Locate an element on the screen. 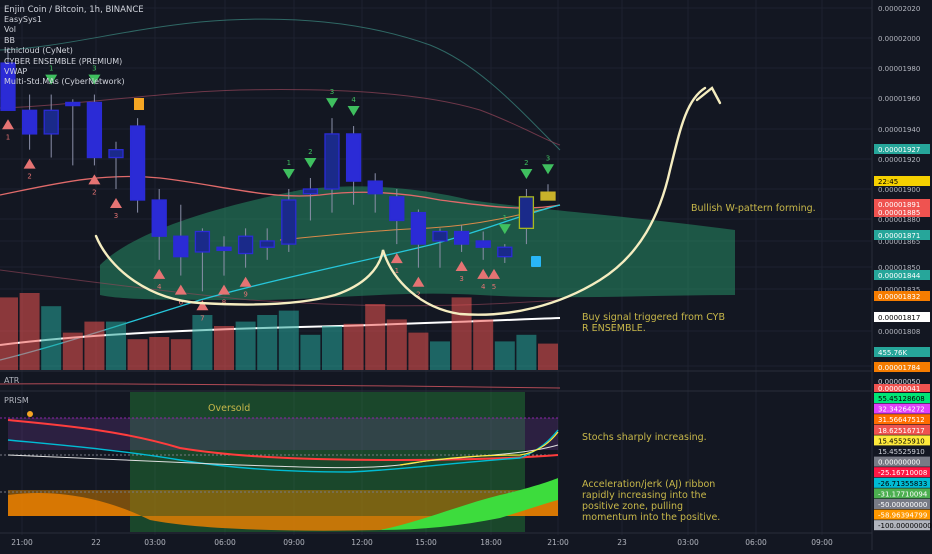  prism-badge-label: -50.00000000 is located at coordinates (902, 505).